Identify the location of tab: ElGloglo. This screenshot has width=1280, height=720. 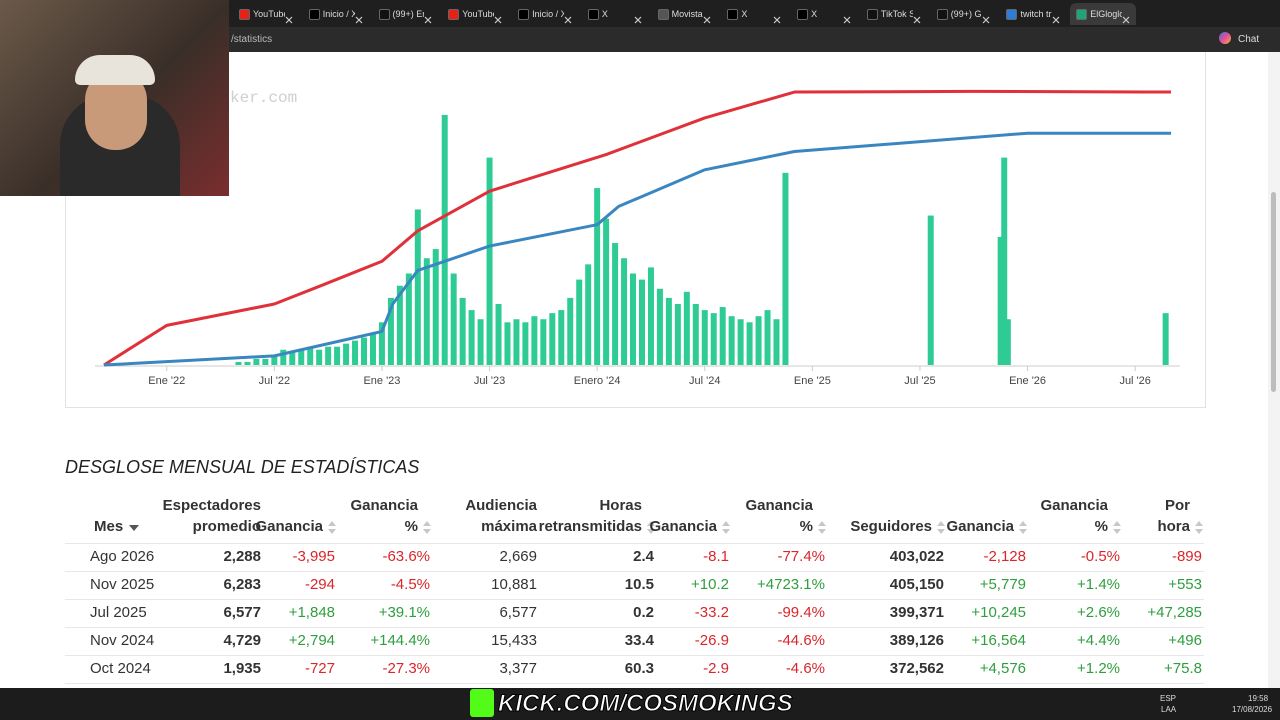
(1103, 14).